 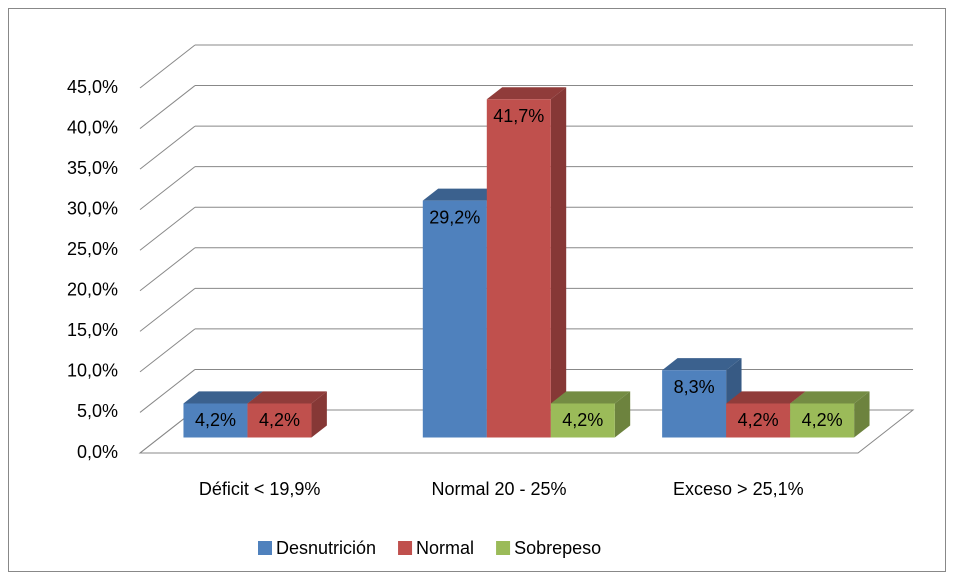 What do you see at coordinates (92, 371) in the screenshot?
I see `y-tick-label: 10,0%` at bounding box center [92, 371].